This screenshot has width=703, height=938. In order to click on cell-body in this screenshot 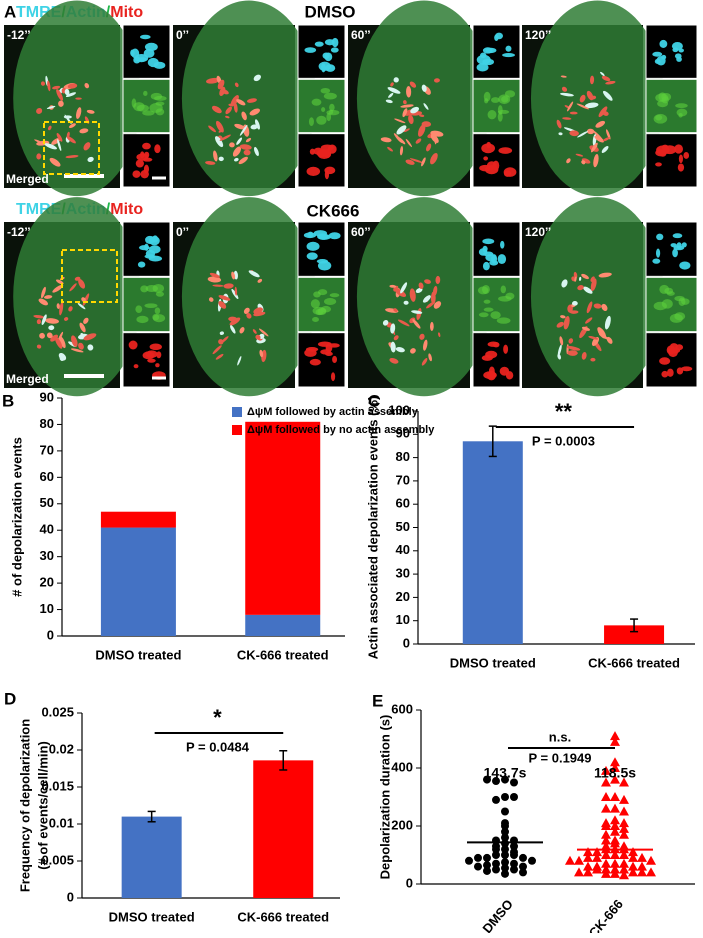, I will do `click(424, 297)`.